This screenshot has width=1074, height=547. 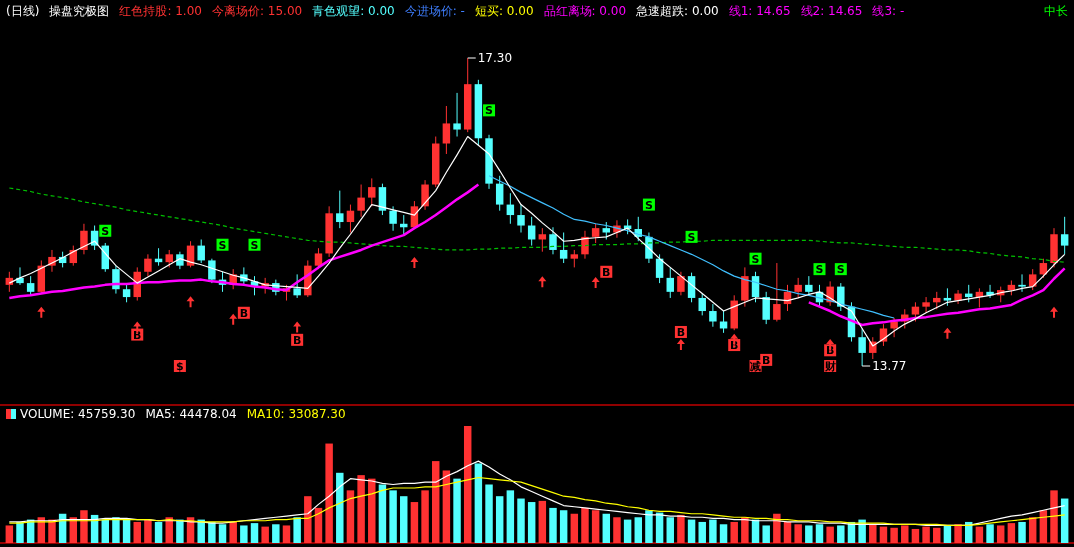 What do you see at coordinates (434, 11) in the screenshot?
I see `text: 今进场价: -` at bounding box center [434, 11].